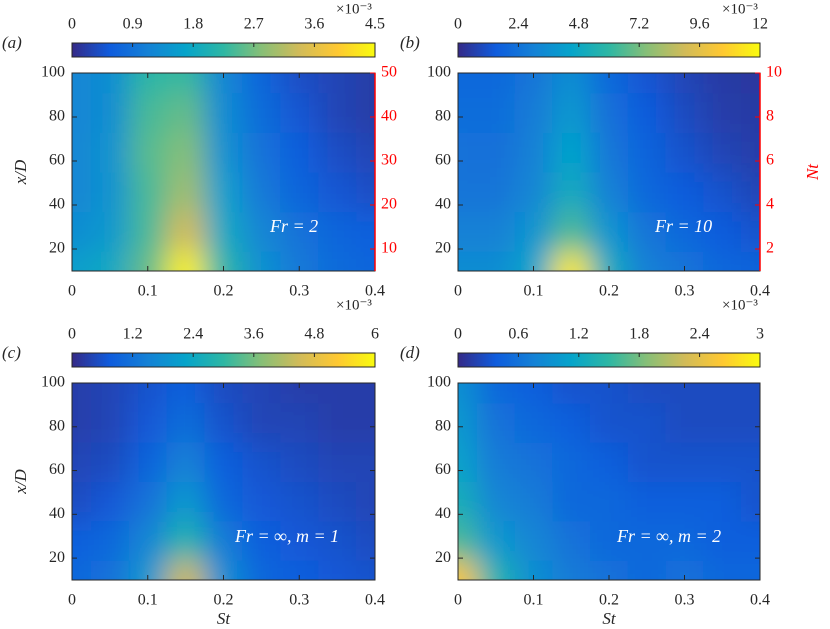 The width and height of the screenshot is (830, 629). I want to click on y2-tick-label: 40, so click(389, 116).